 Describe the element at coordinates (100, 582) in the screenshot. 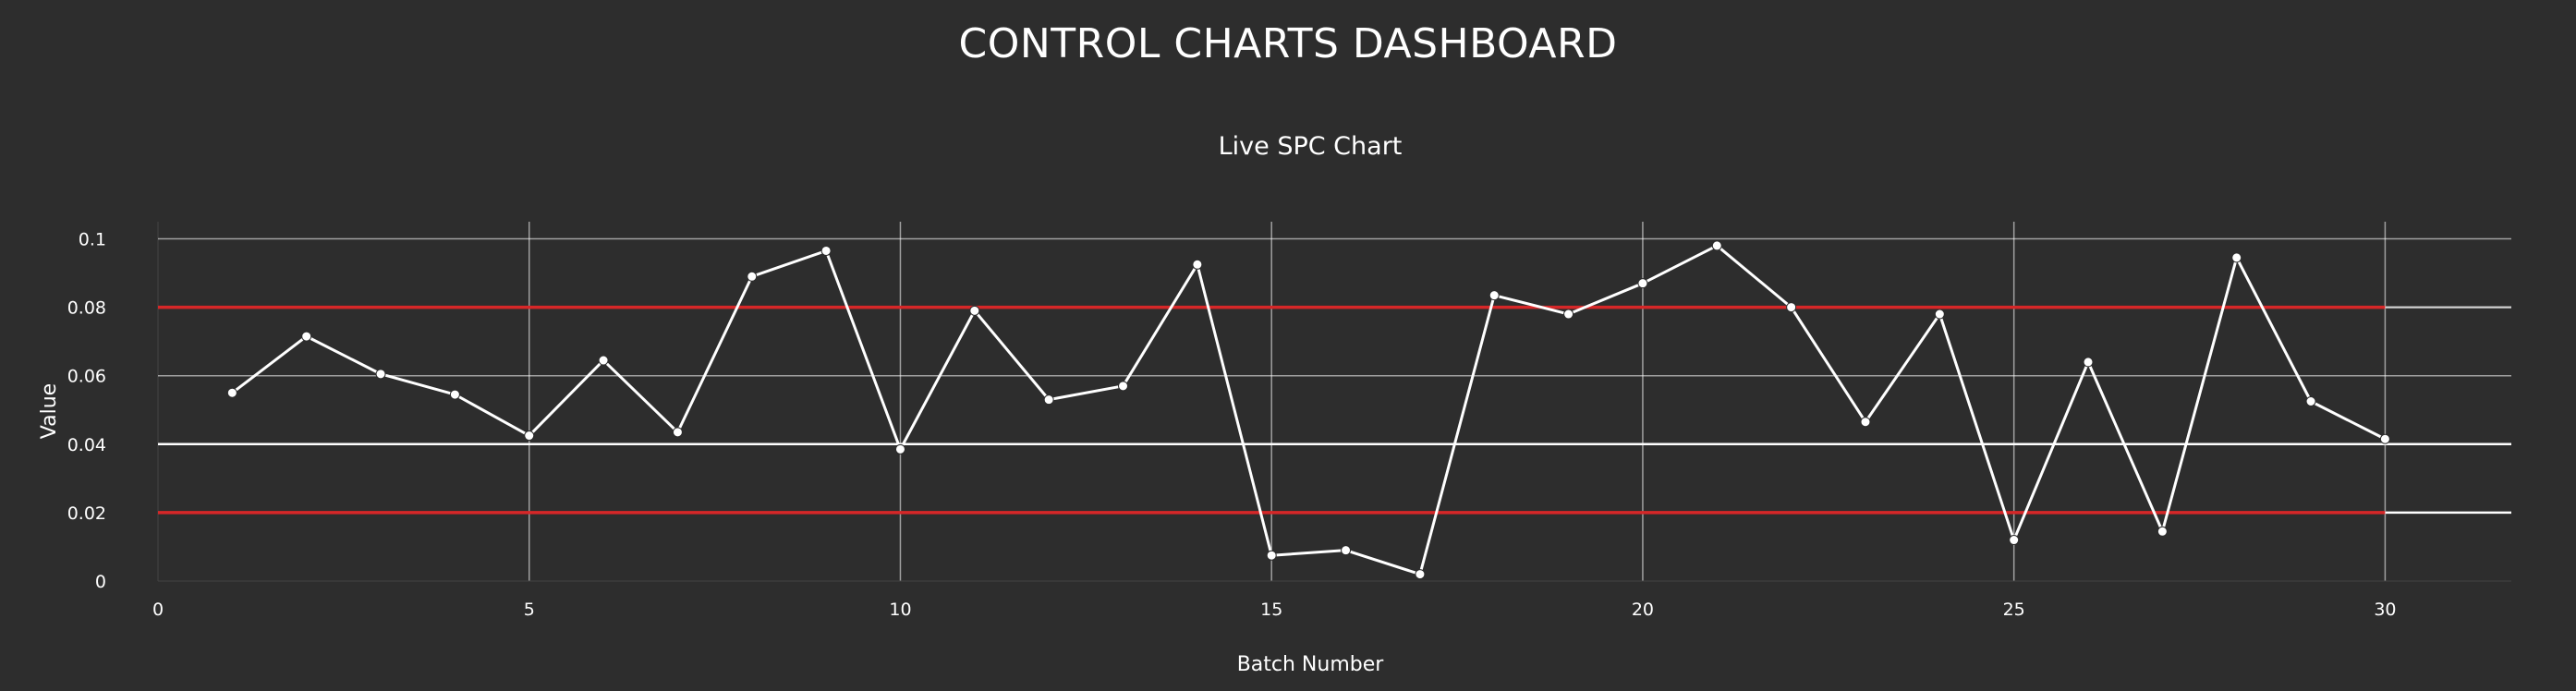

I see `y-tick-label: 0` at that location.